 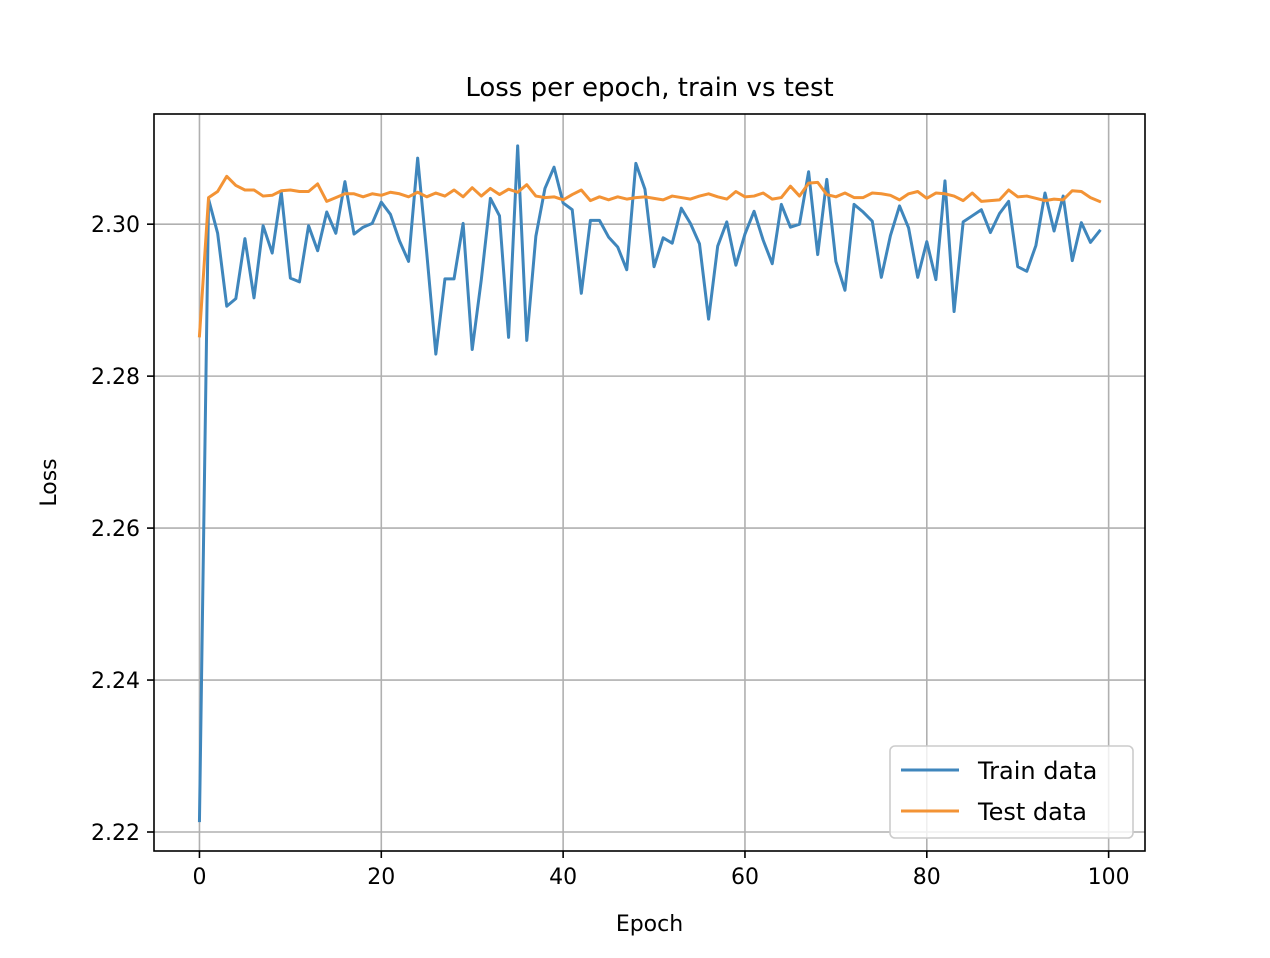 What do you see at coordinates (115, 529) in the screenshot?
I see `y-tick-label: 2.26` at bounding box center [115, 529].